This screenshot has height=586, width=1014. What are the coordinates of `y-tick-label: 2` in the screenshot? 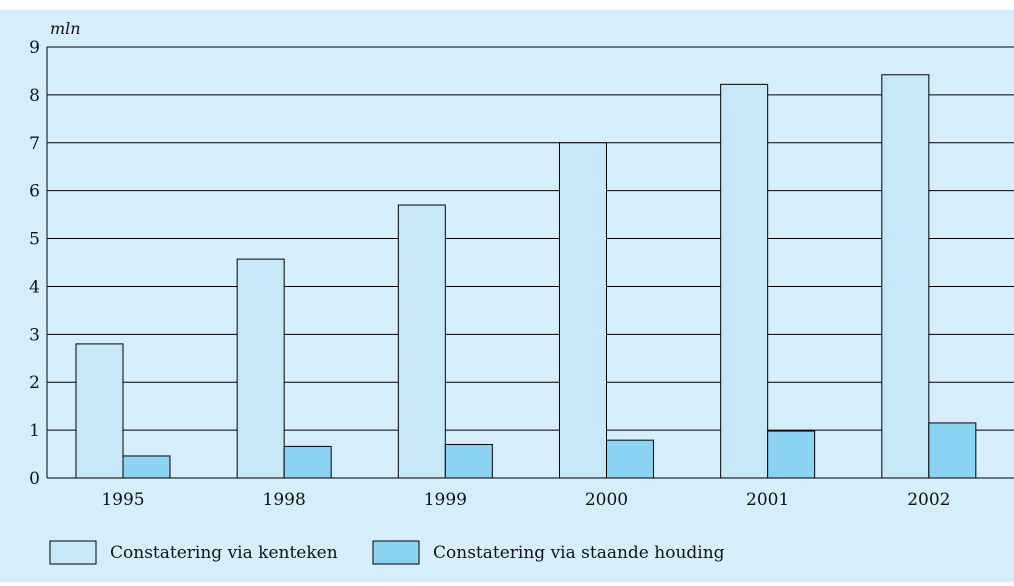 It's located at (34, 383).